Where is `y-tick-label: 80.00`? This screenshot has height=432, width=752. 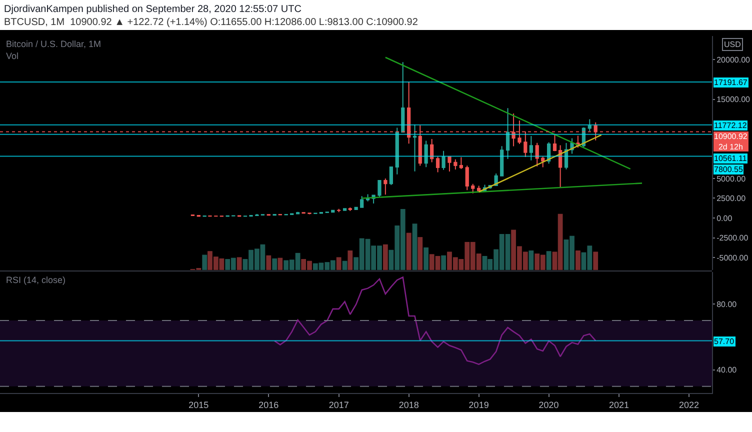
y-tick-label: 80.00 is located at coordinates (727, 304).